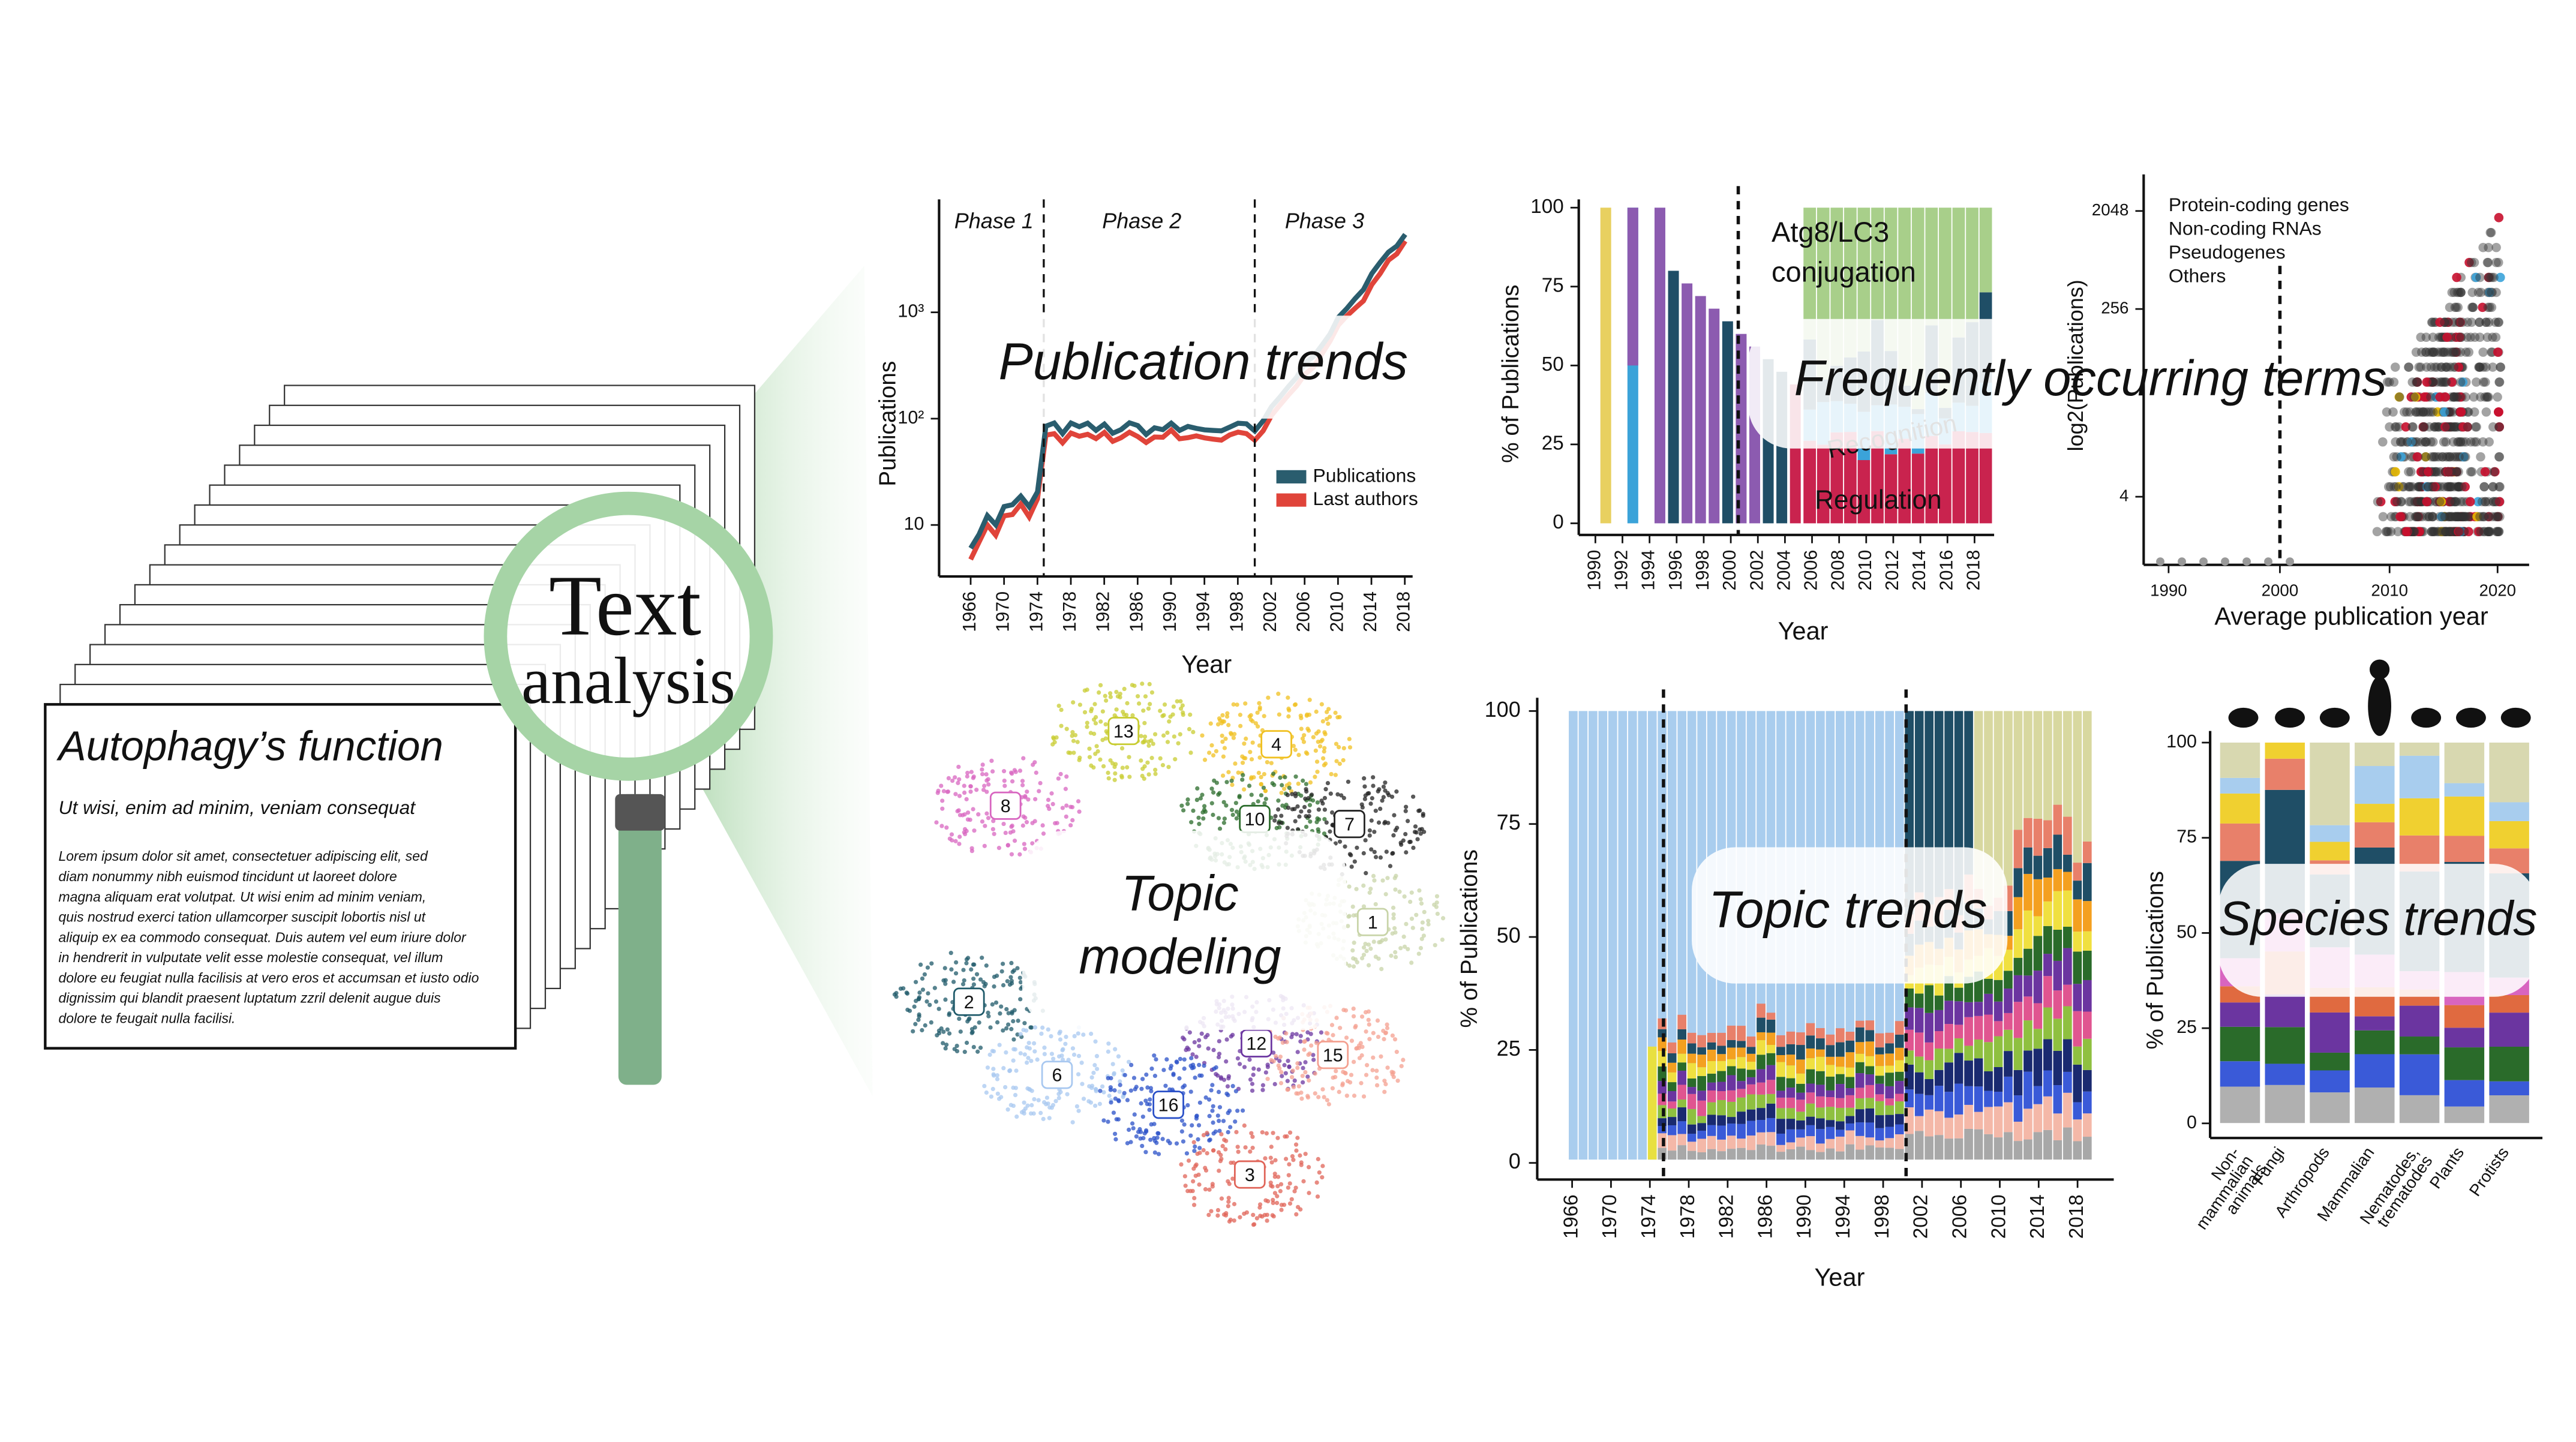  I want to click on y-tick-label: 100, so click(1546, 207).